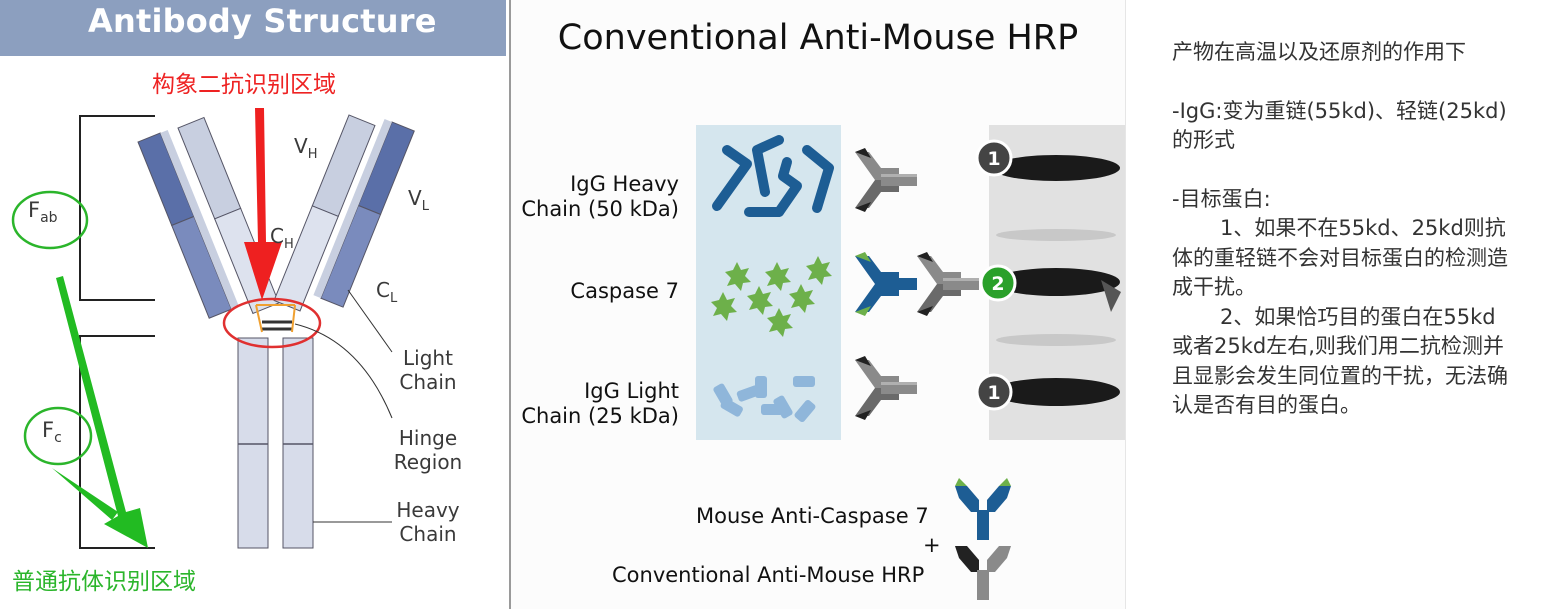 The image size is (1546, 609). What do you see at coordinates (428, 450) in the screenshot?
I see `hinge-region-label: Hinge Region` at bounding box center [428, 450].